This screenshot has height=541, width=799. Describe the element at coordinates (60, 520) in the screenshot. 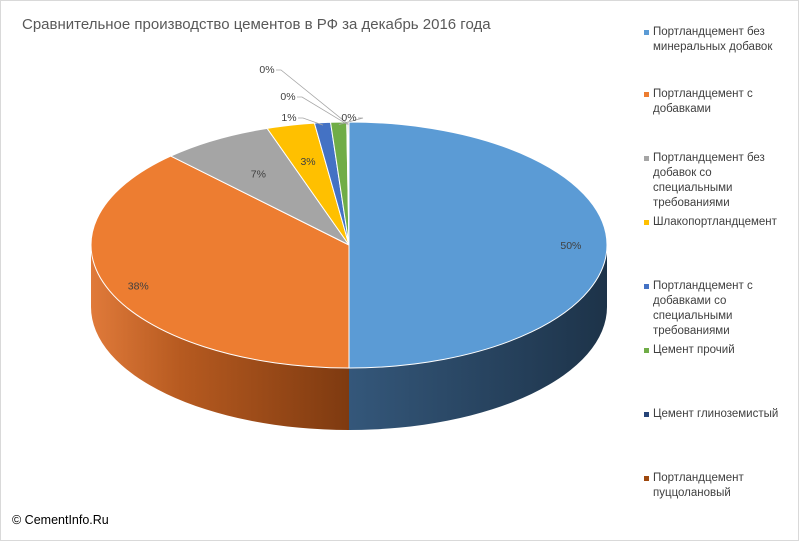

I see `copyright-text: © CementInfo.Ru` at that location.